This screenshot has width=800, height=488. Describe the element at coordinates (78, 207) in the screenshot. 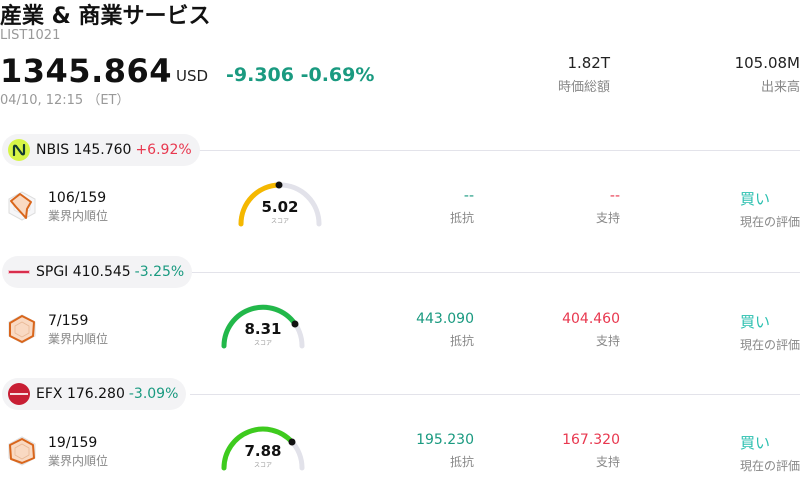

I see `industry-rank: 106/159 業界内順位` at that location.